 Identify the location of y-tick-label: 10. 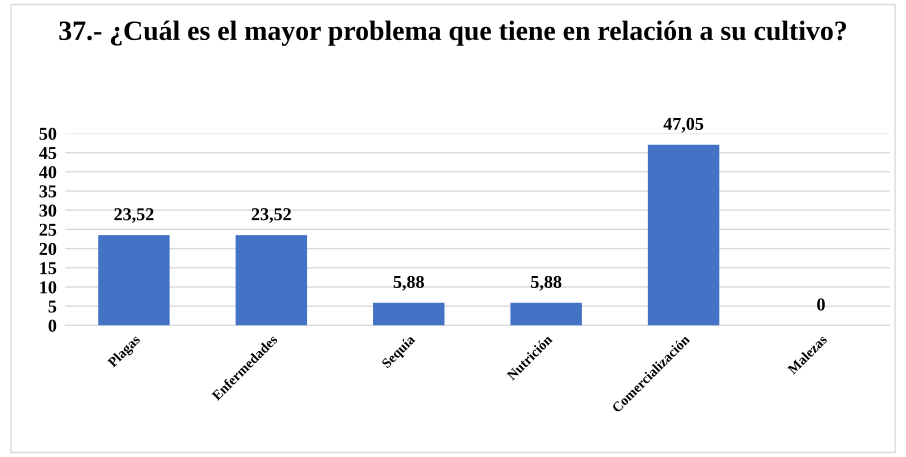
(48, 287).